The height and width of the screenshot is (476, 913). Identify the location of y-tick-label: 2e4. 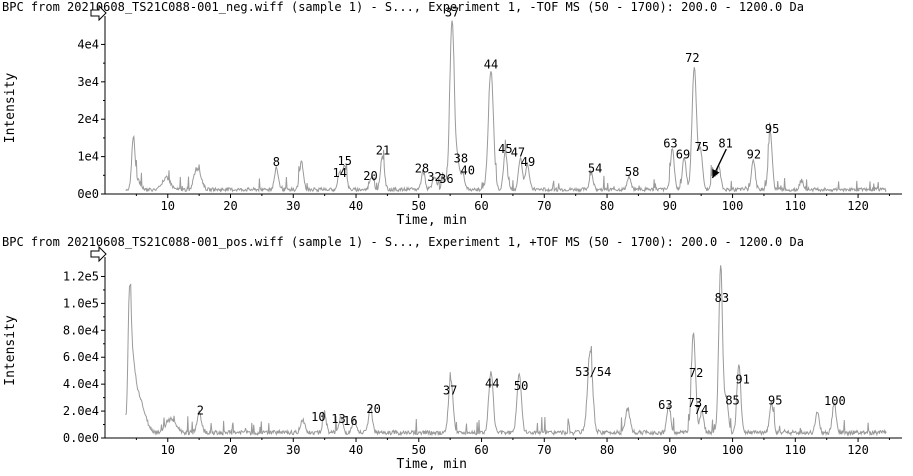
(88, 119).